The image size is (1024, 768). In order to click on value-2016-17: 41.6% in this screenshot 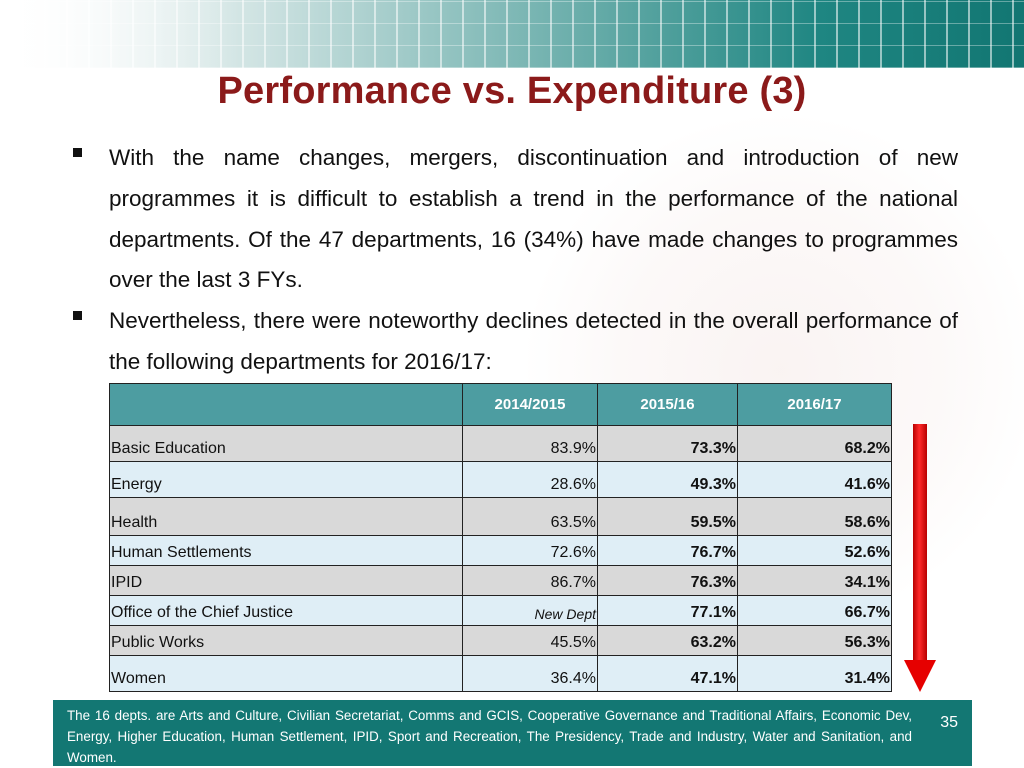, I will do `click(814, 479)`.